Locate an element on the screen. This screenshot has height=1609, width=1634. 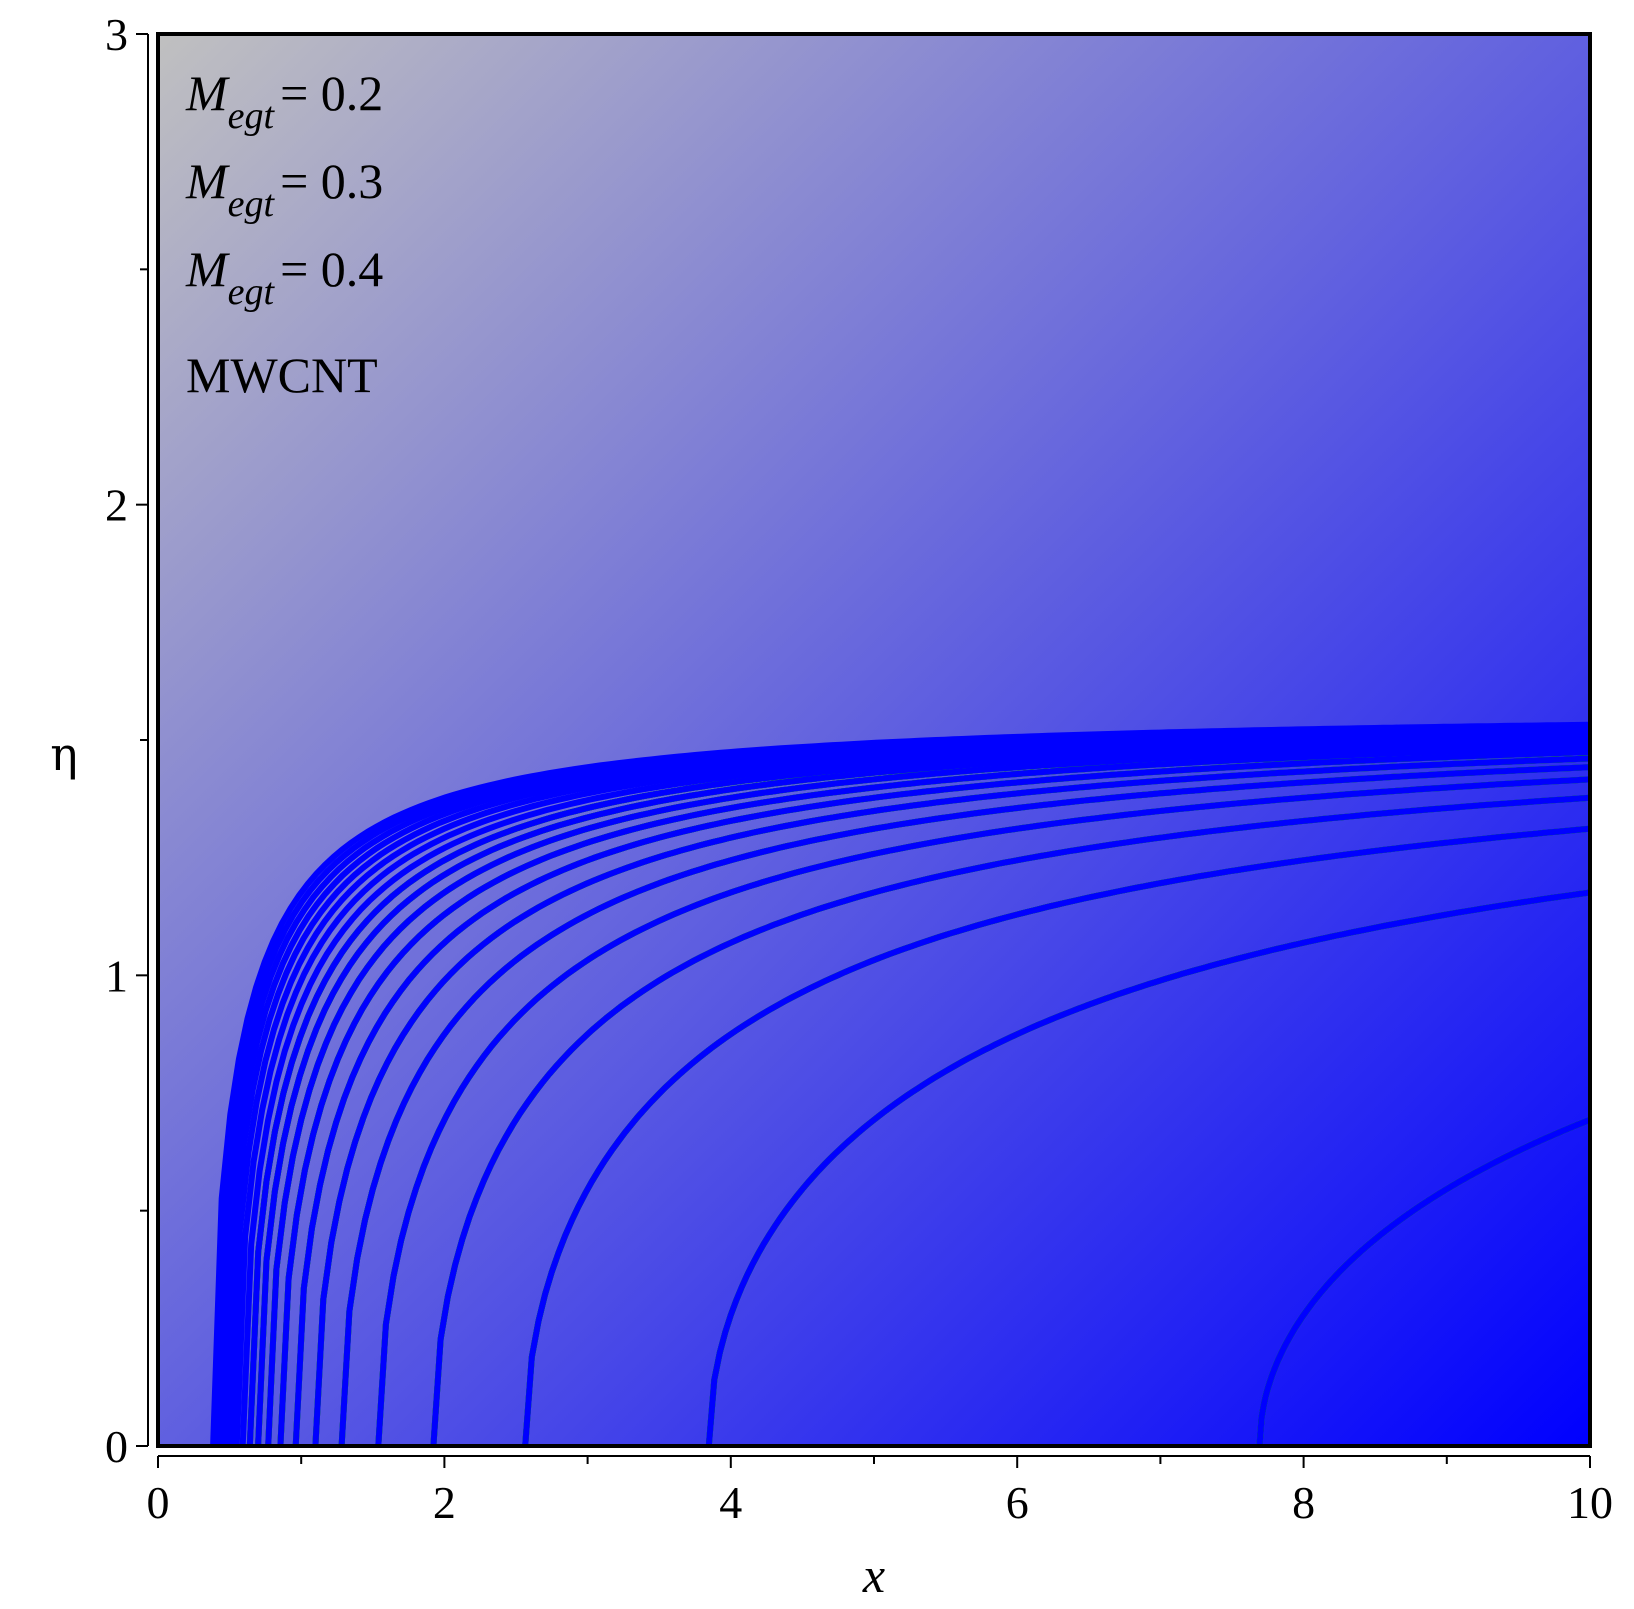
legend-entry-3-text: = 0.4 is located at coordinates (331, 269).